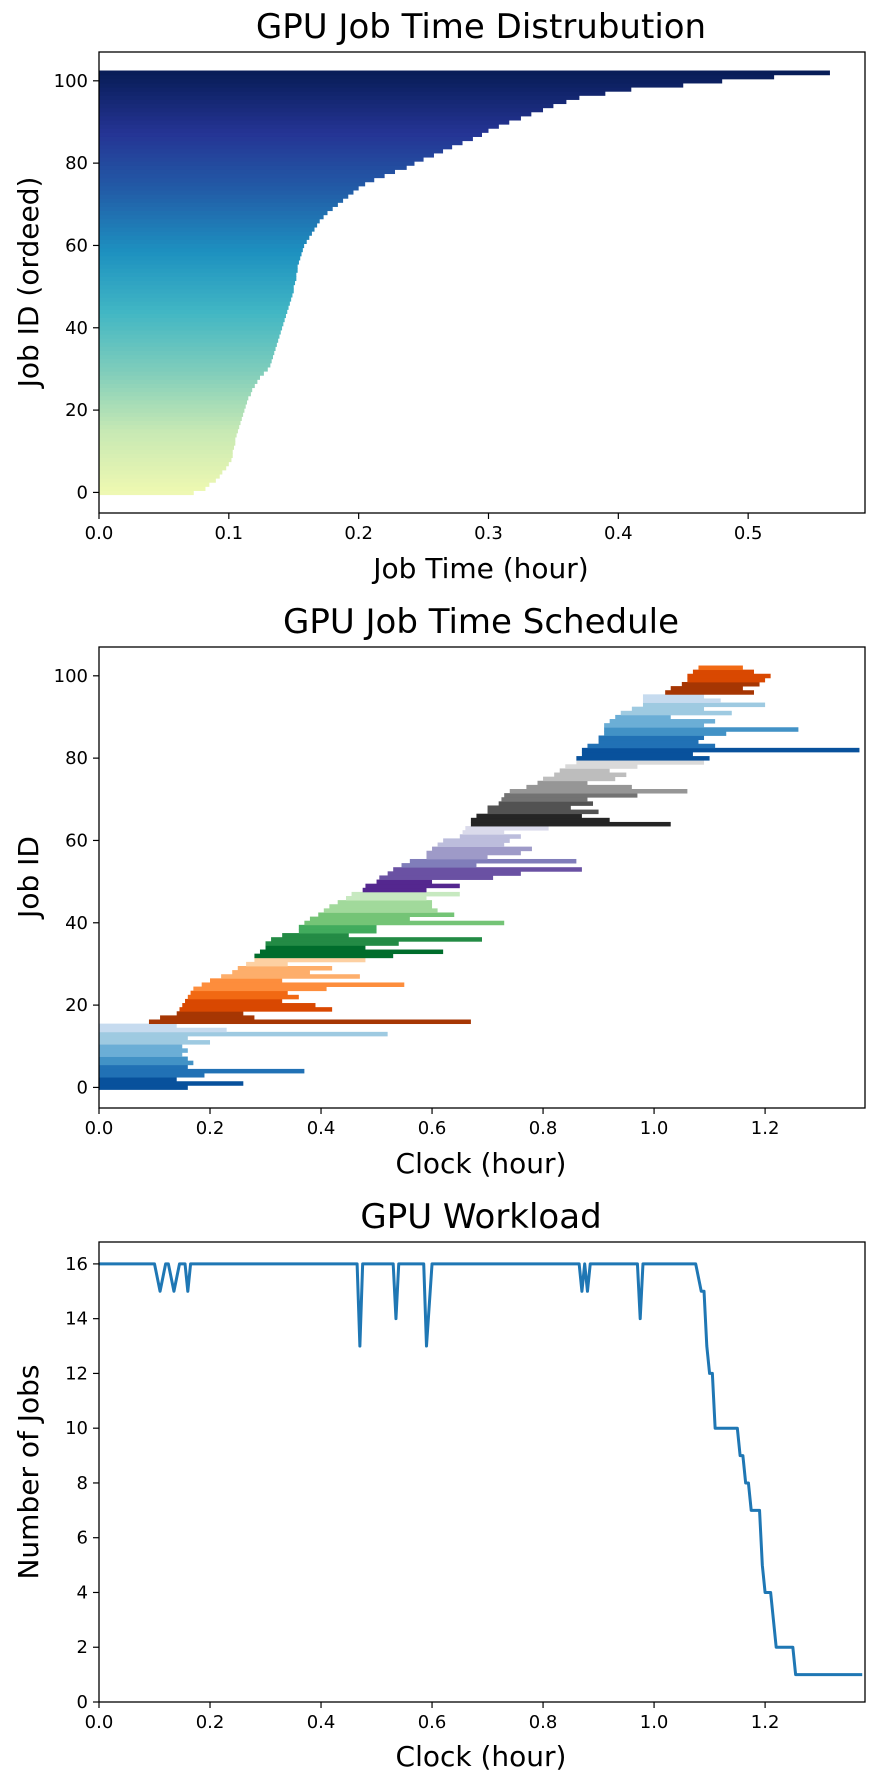  What do you see at coordinates (488, 533) in the screenshot?
I see `x-tick-label: 0.3` at bounding box center [488, 533].